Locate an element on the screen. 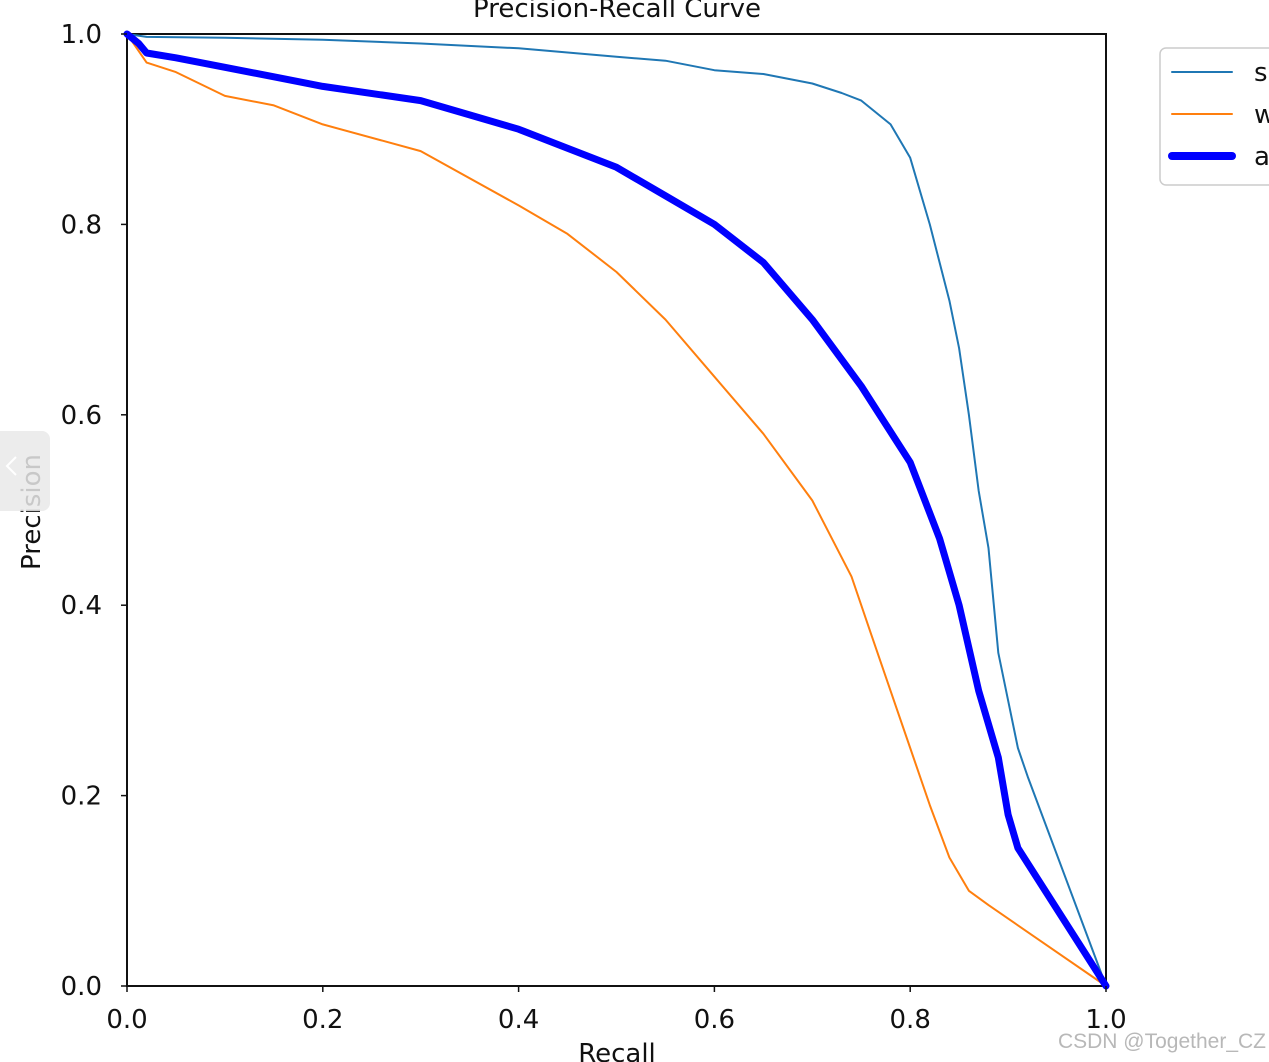 The image size is (1269, 1062). legend: swa is located at coordinates (1214, 116).